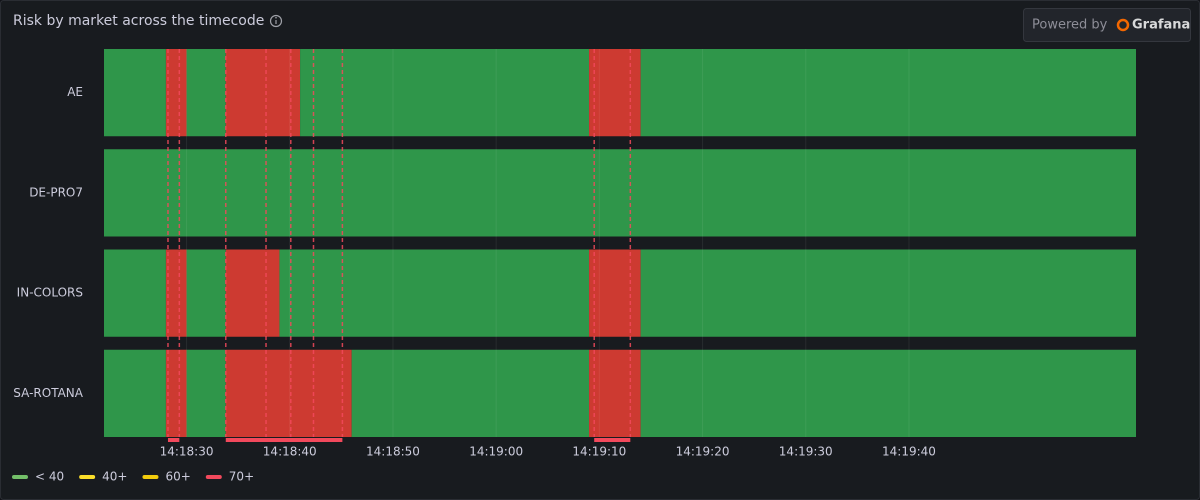  What do you see at coordinates (393, 452) in the screenshot?
I see `x-tick-label: 14:18:50` at bounding box center [393, 452].